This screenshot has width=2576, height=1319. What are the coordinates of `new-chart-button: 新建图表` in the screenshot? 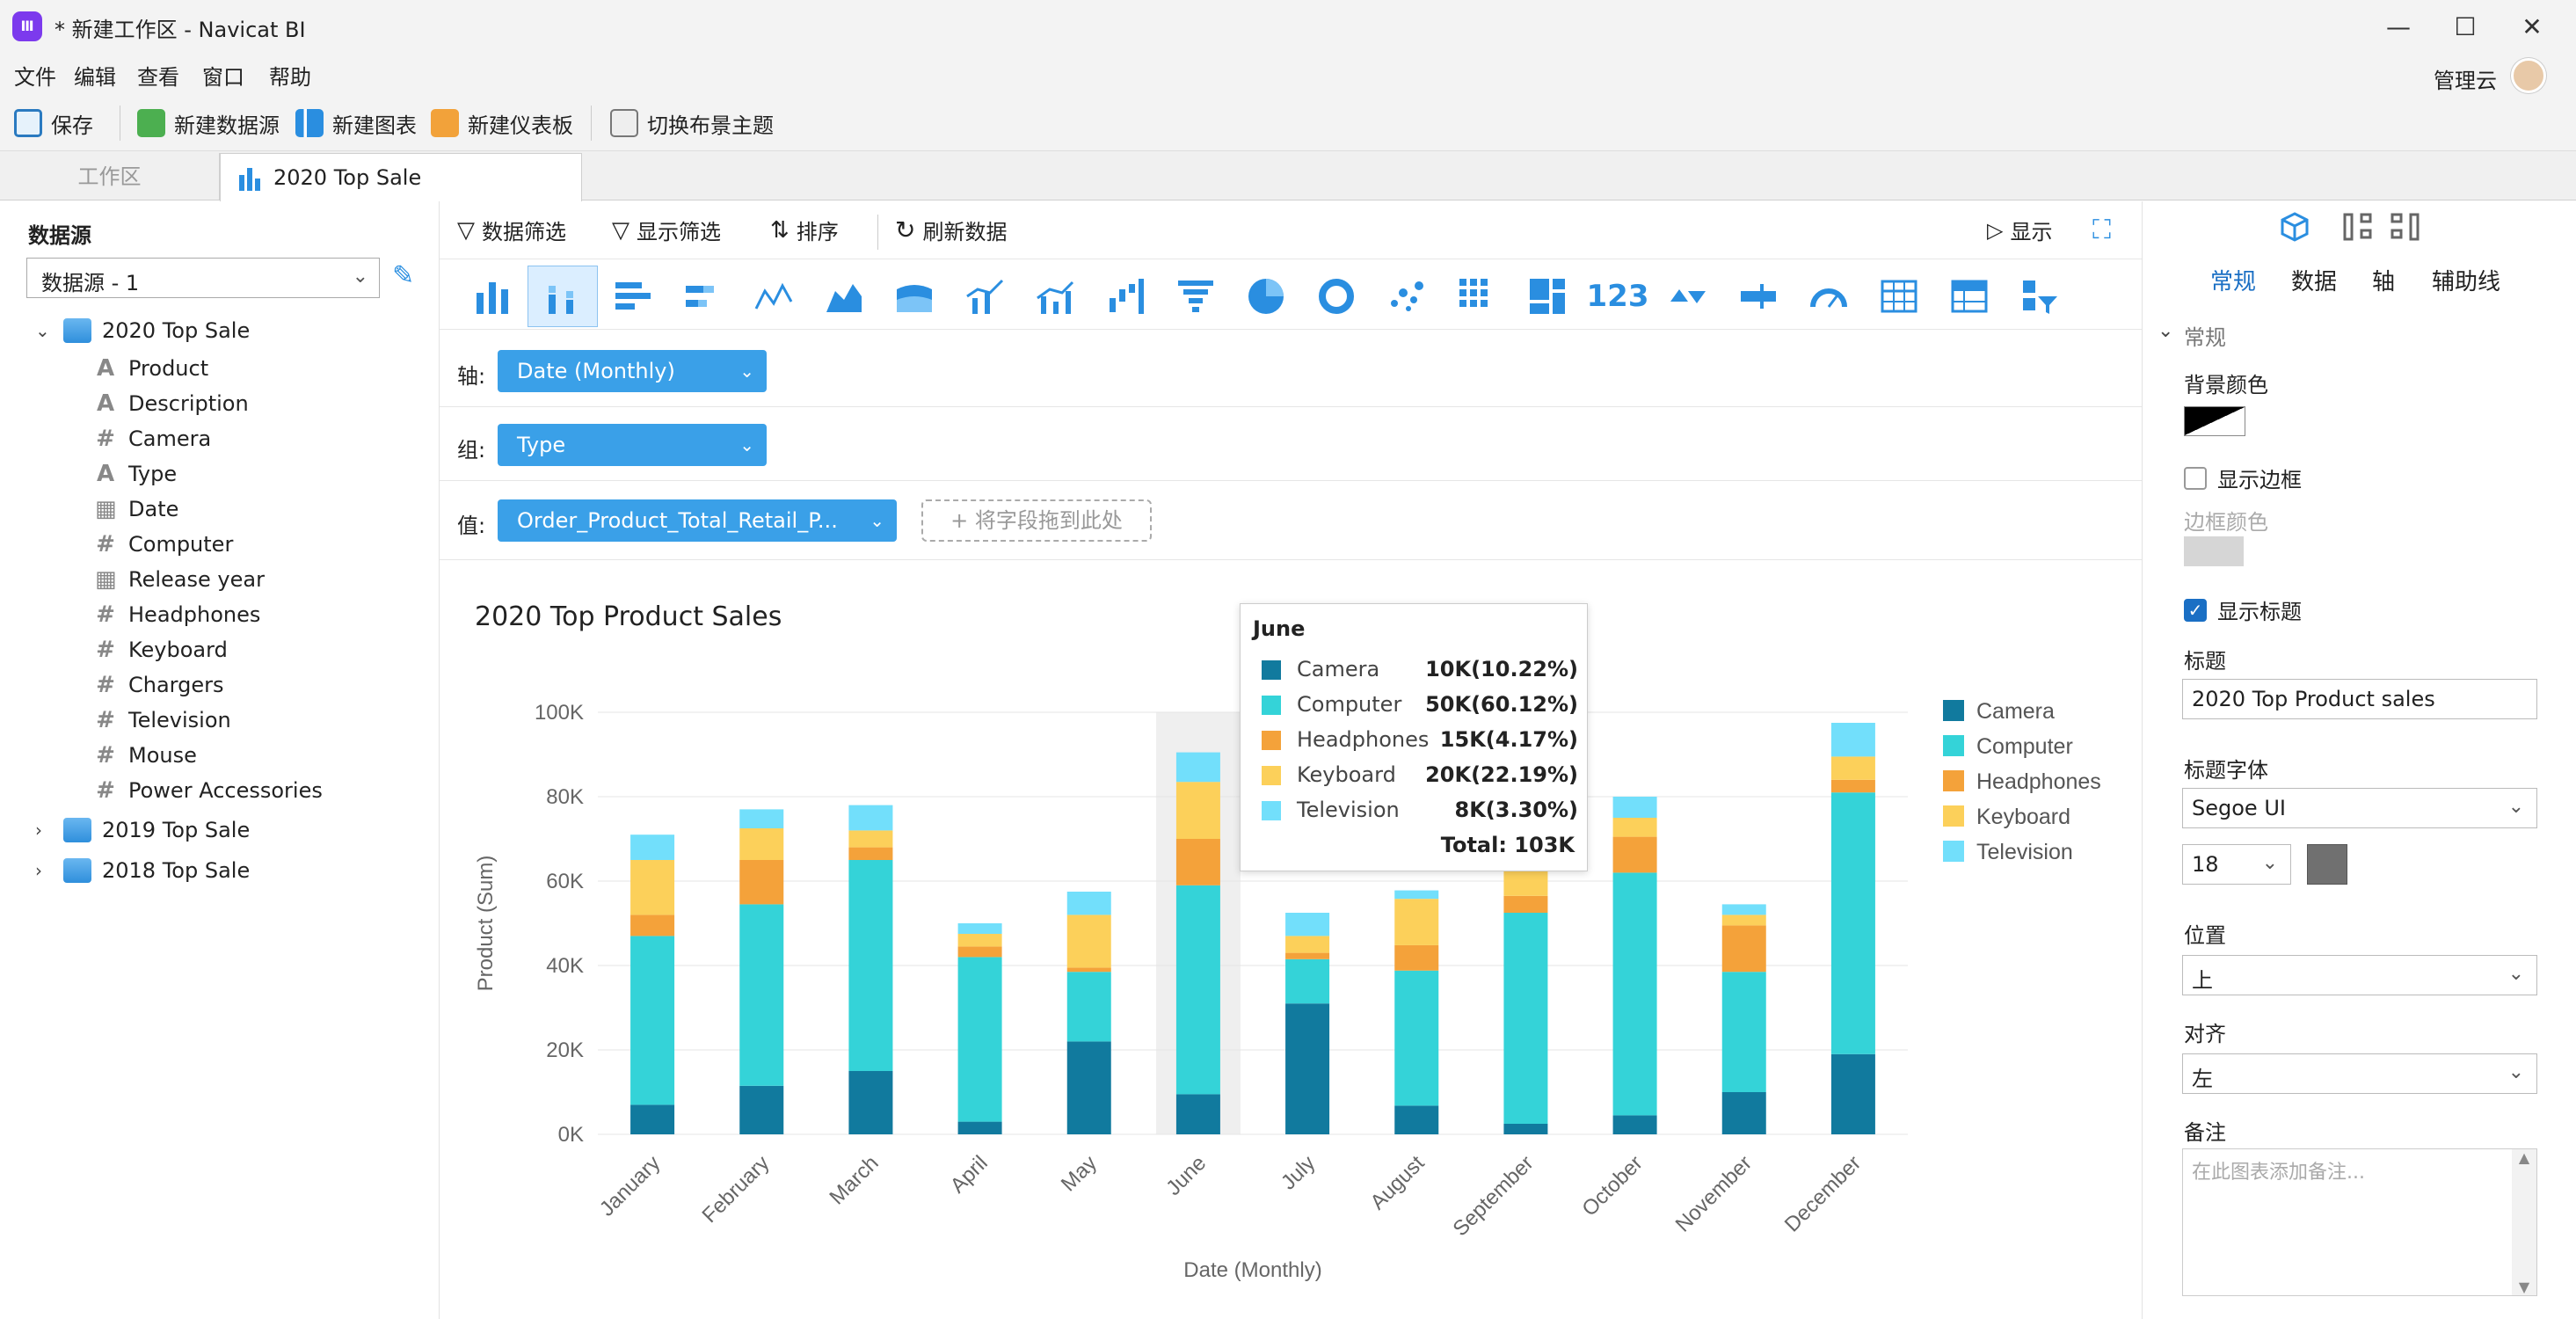 It's located at (356, 123).